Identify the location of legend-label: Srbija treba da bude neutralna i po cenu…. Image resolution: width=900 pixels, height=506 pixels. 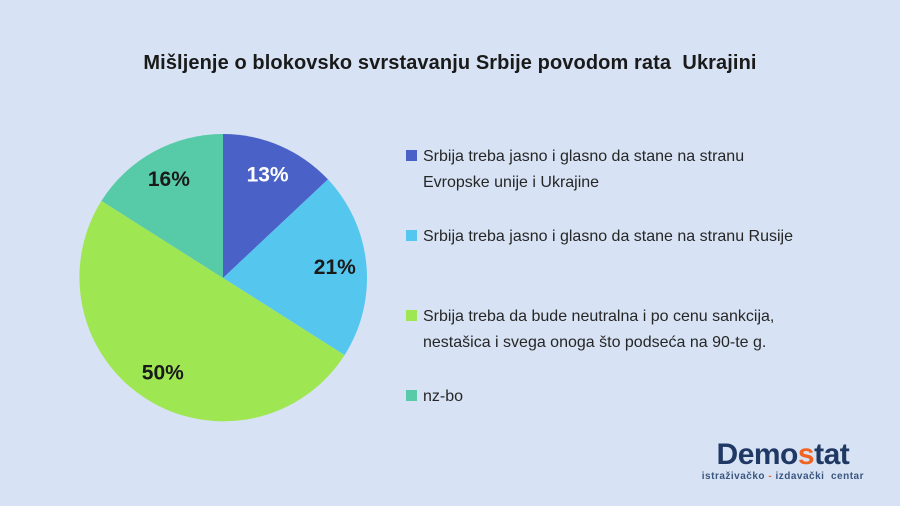
(599, 329).